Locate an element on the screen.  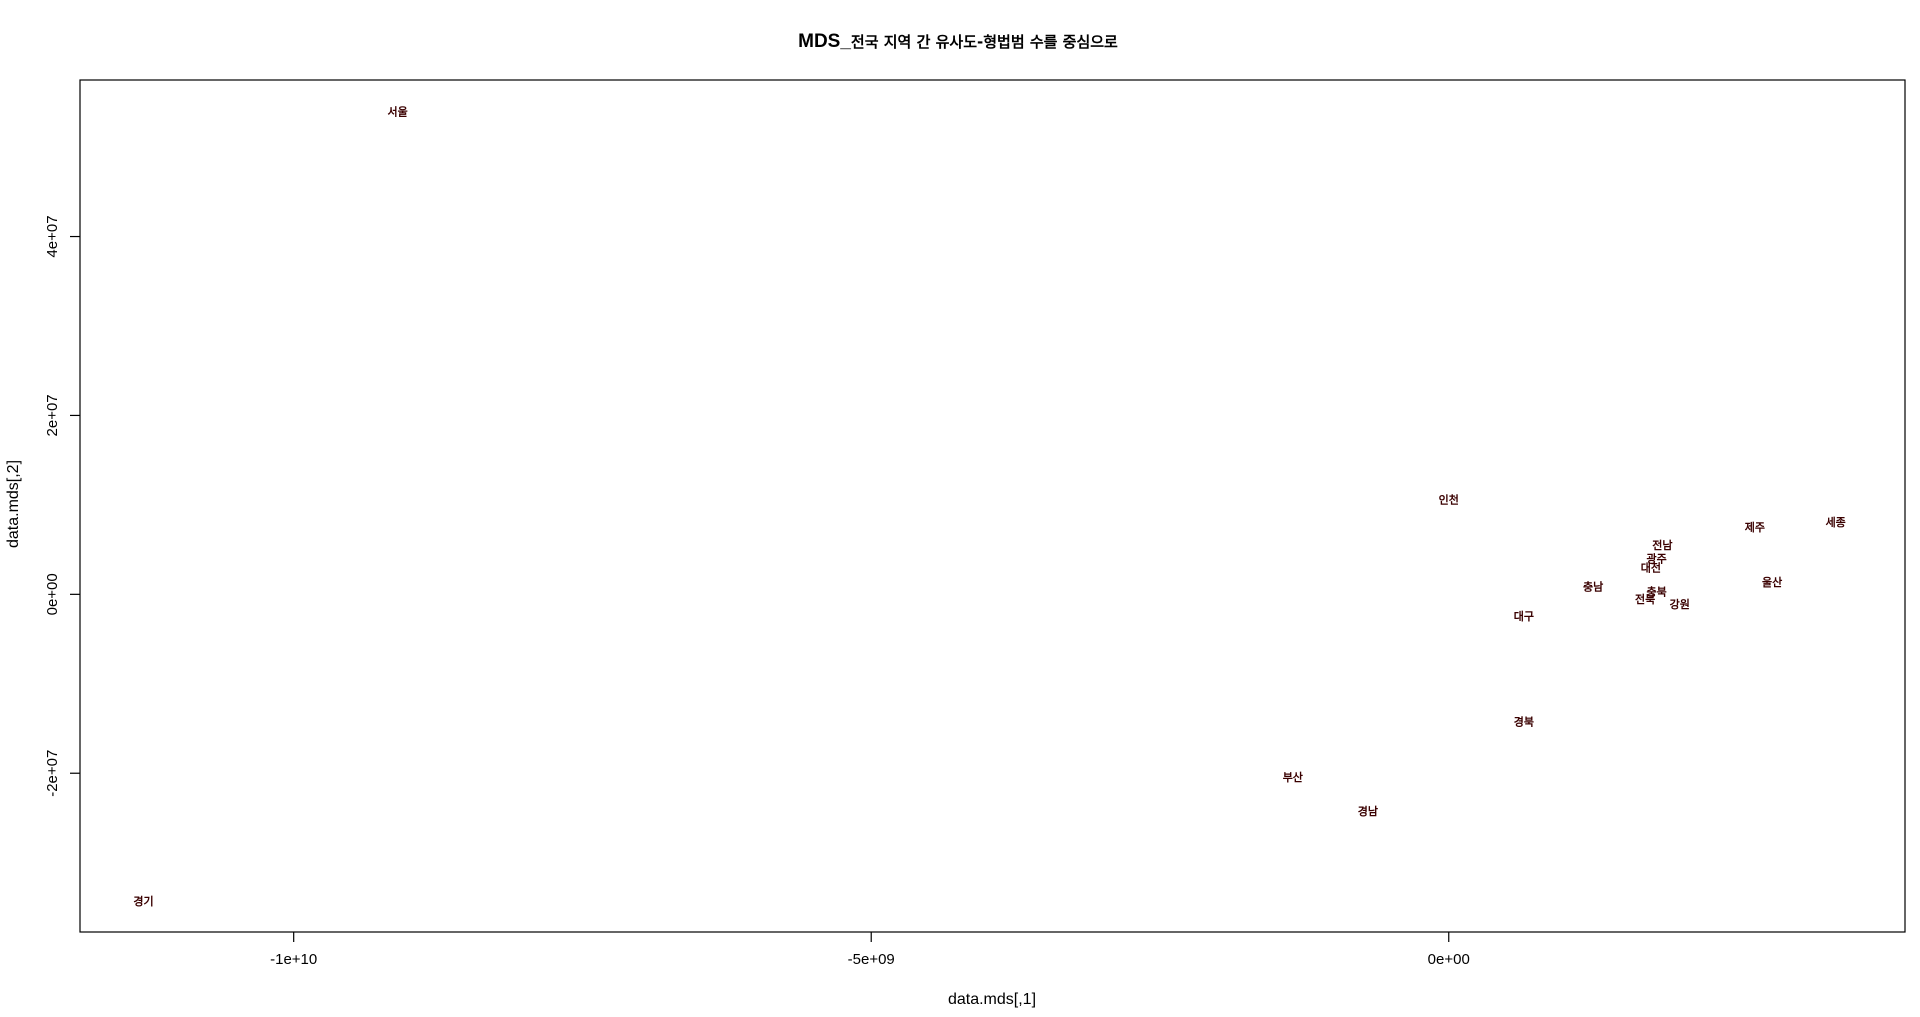
point-label: 제주 is located at coordinates (1755, 527).